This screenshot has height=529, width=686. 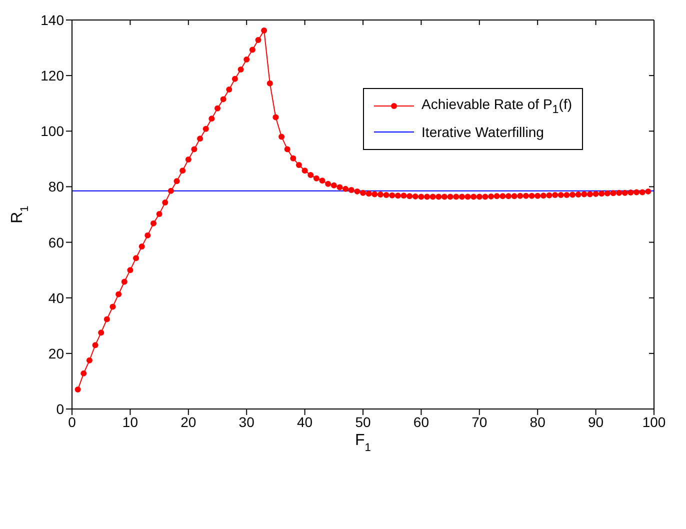 I want to click on x-tick-label: 50, so click(x=363, y=422).